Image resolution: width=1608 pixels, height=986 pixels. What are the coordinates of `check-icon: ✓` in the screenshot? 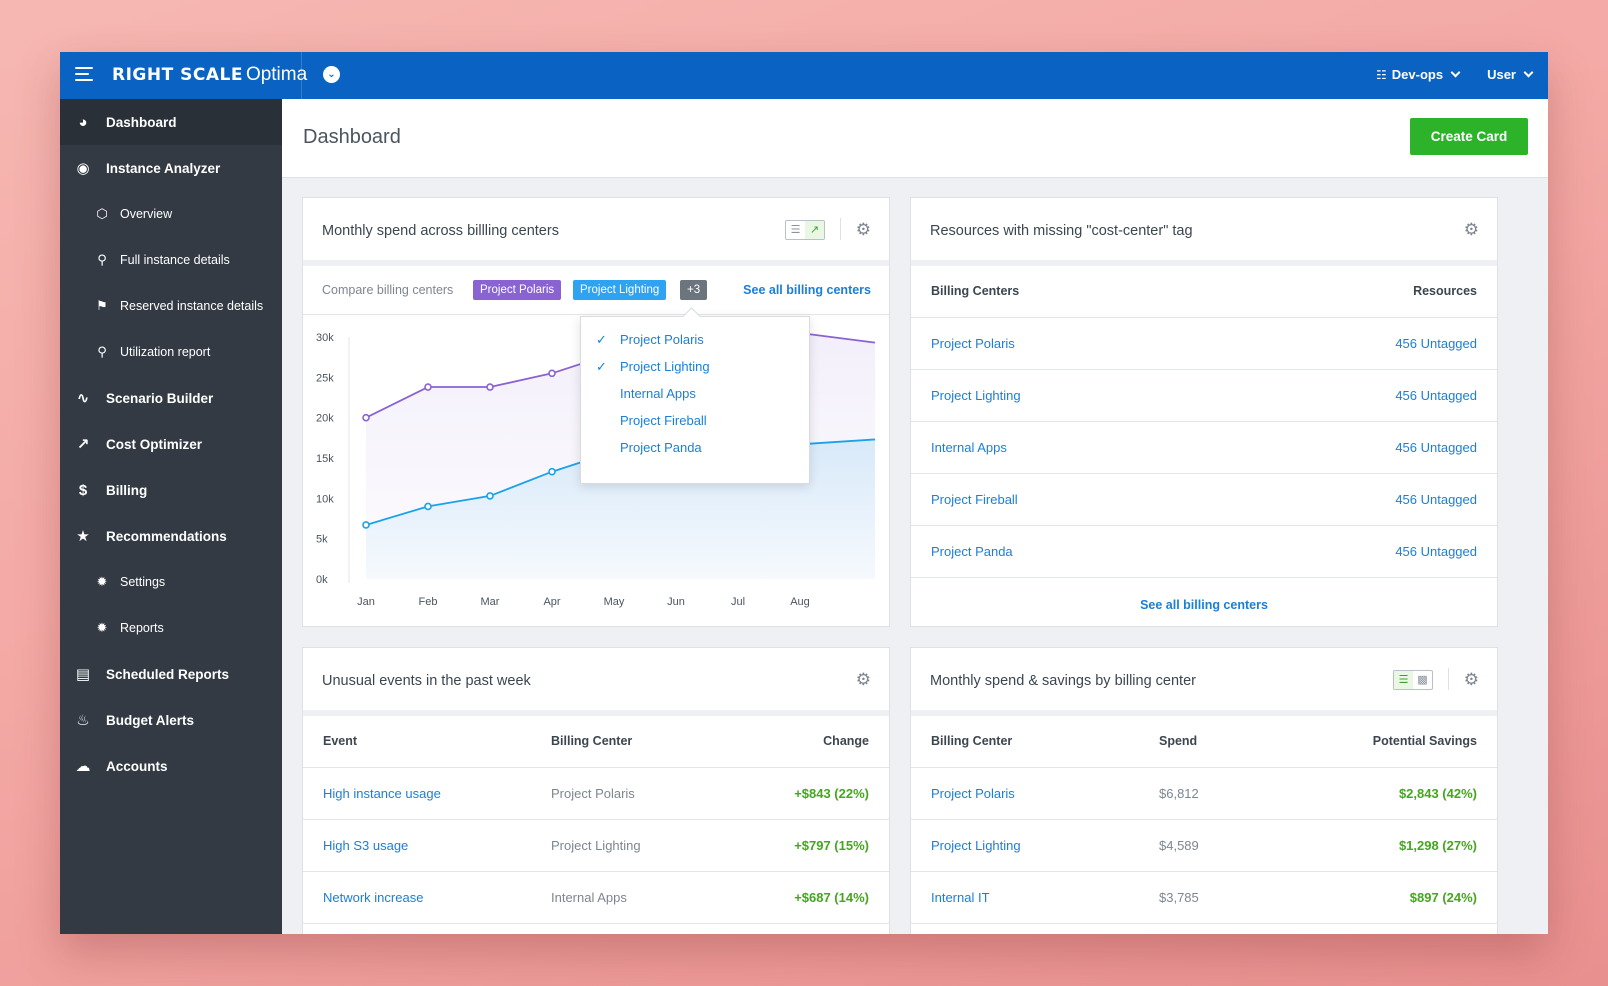 It's located at (601, 366).